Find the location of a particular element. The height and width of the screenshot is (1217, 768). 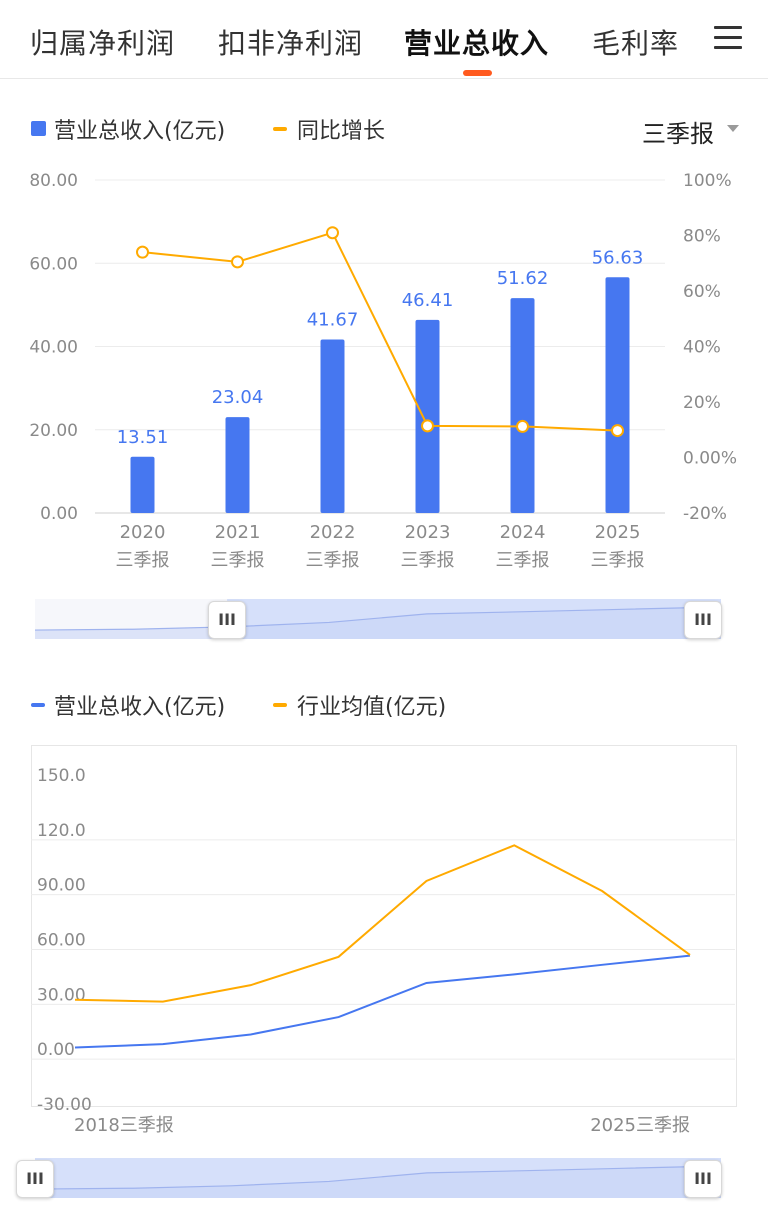

legend-revenue-line: 营业总收入(亿元) is located at coordinates (140, 707).